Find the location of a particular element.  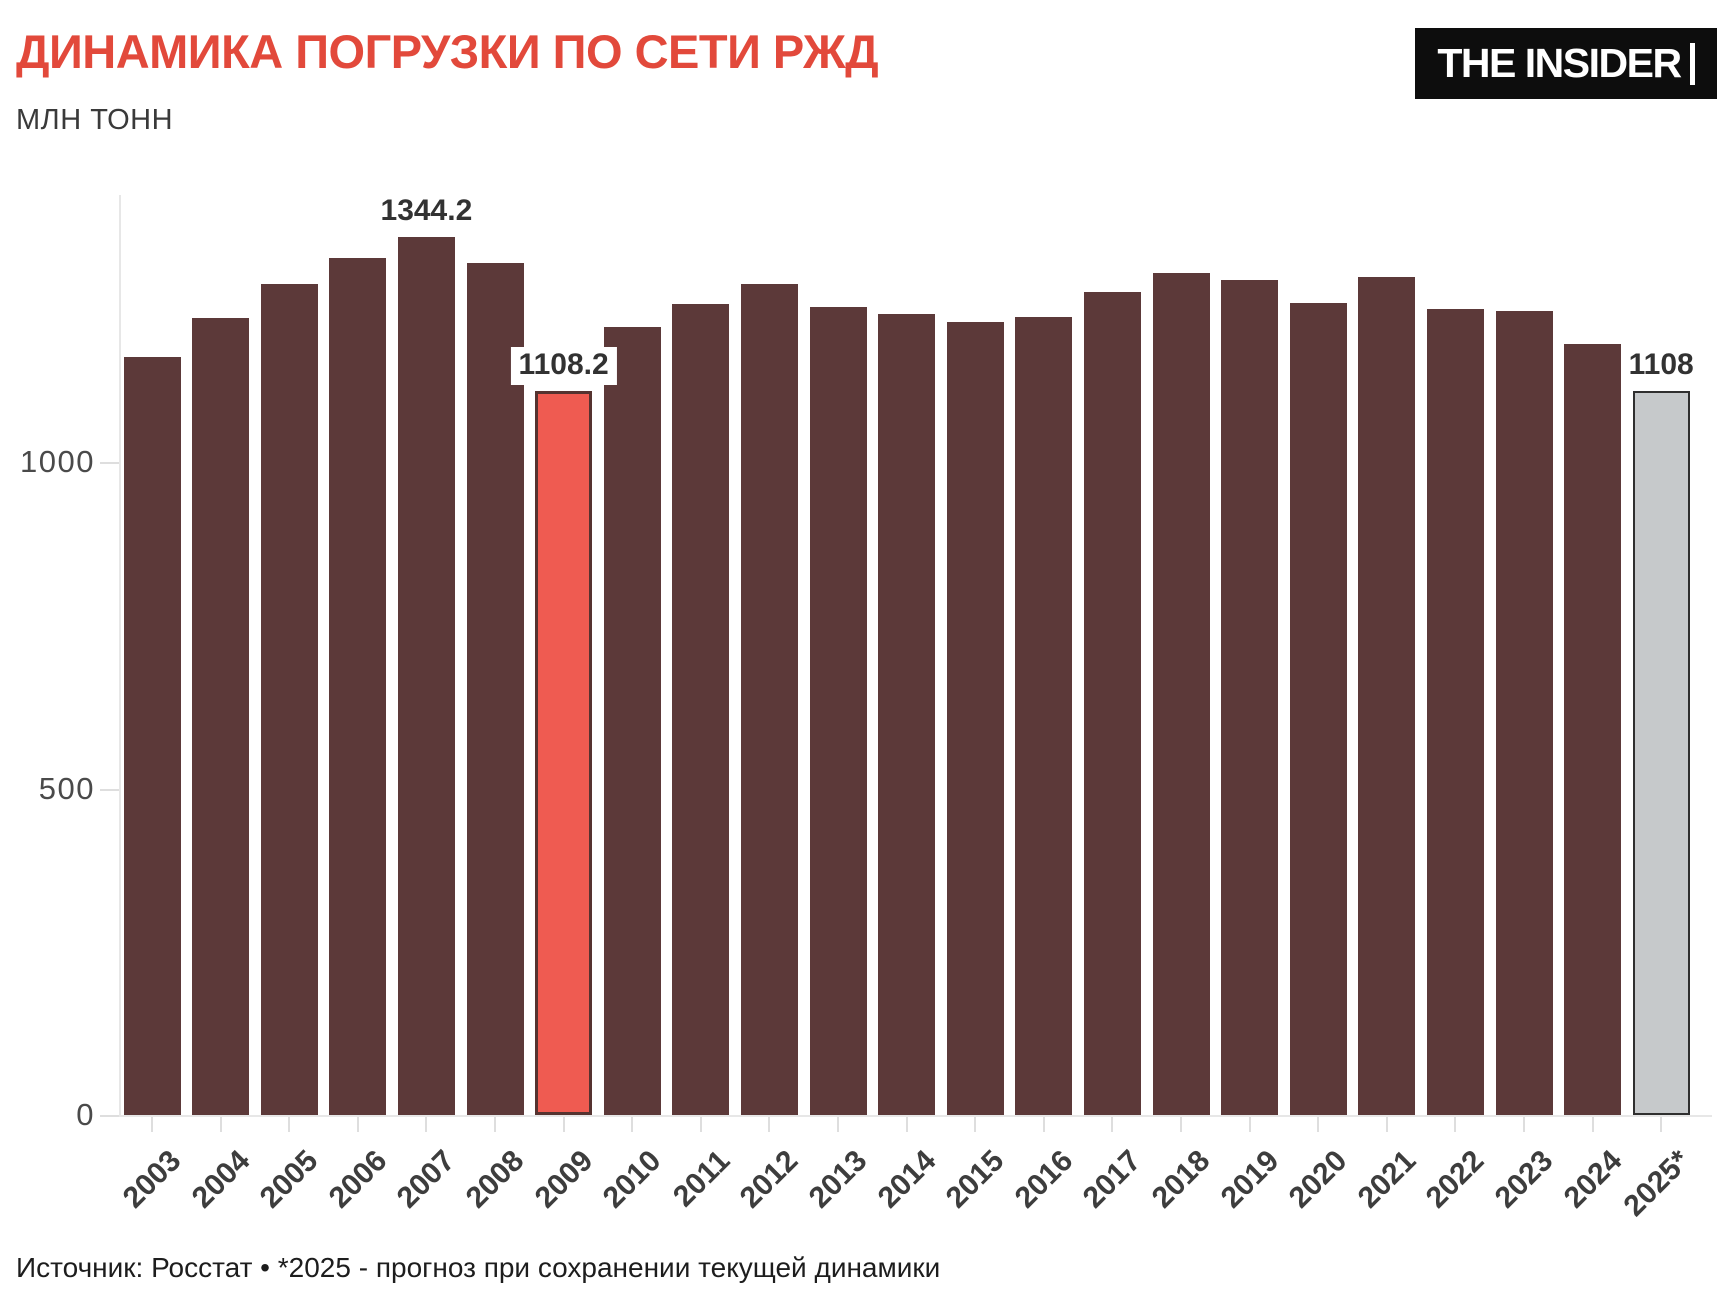

value-label-2009: 1108.2 is located at coordinates (563, 366).